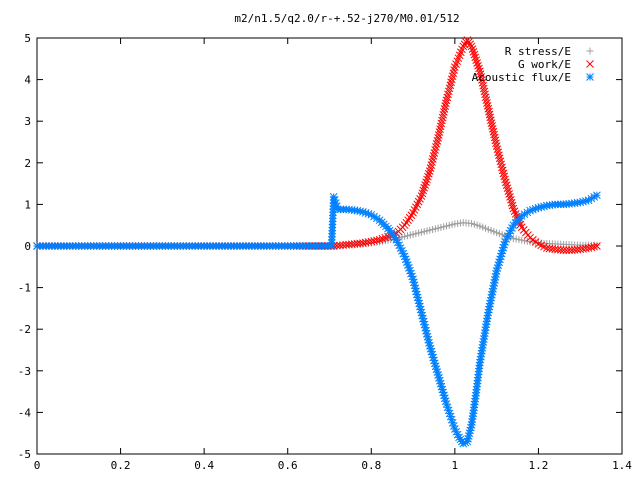  Describe the element at coordinates (24, 371) in the screenshot. I see `y-tick-label: -3` at that location.